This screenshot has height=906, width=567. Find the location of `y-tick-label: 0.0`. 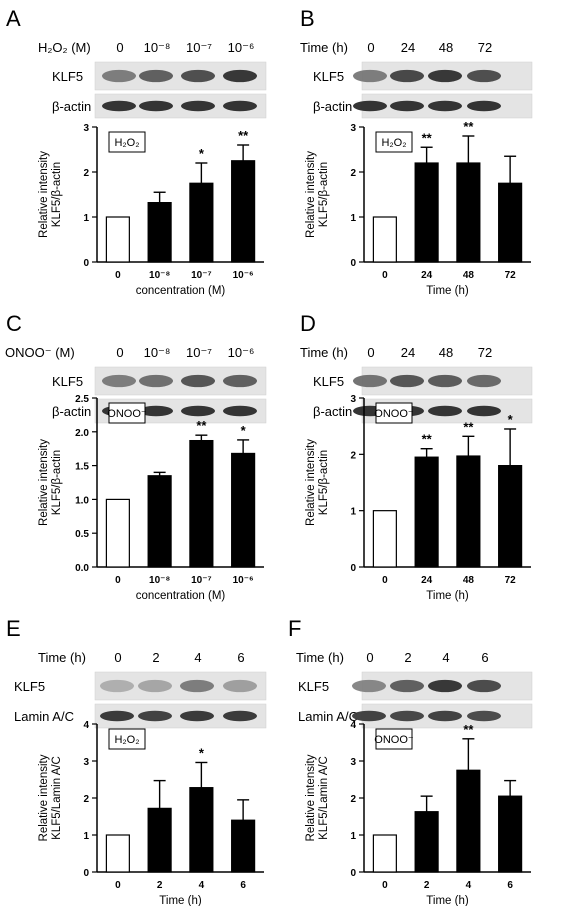

y-tick-label: 0.0 is located at coordinates (82, 568).